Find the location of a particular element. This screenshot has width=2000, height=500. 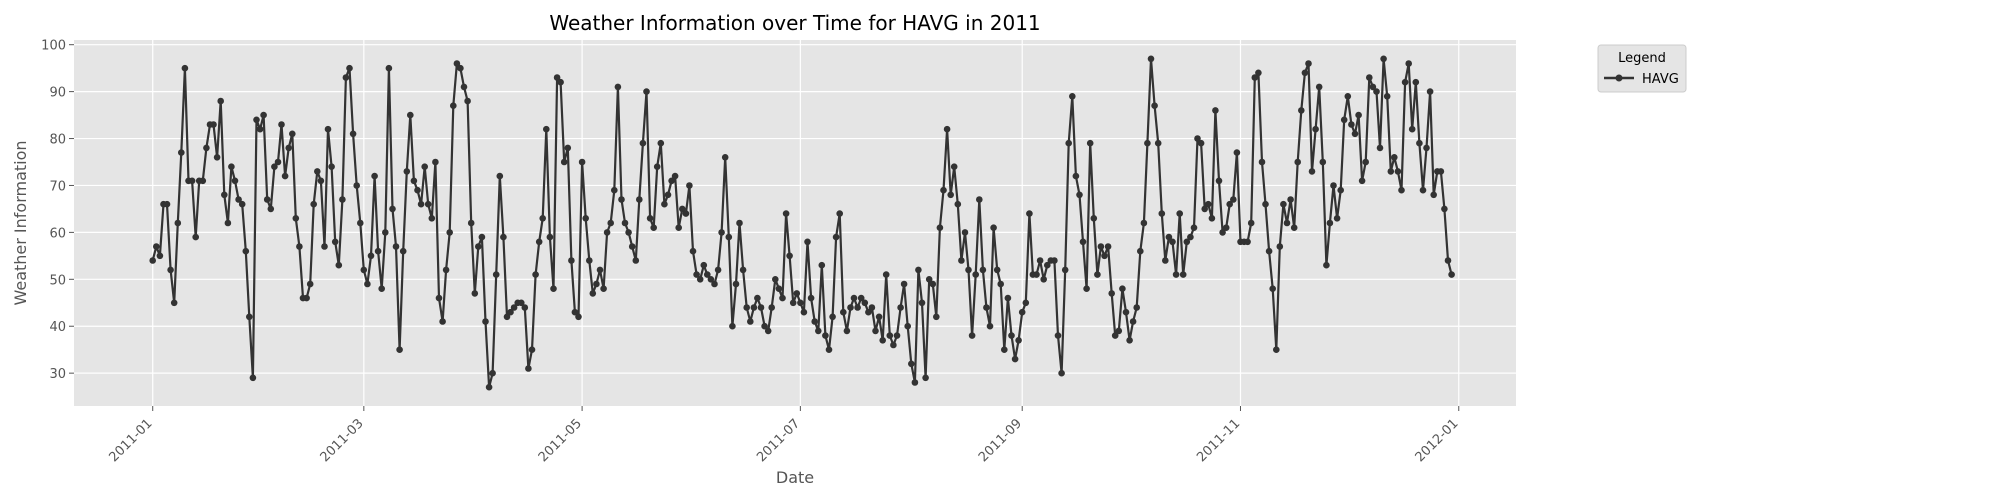

x-tick-label: 2012-01 is located at coordinates (1437, 440).